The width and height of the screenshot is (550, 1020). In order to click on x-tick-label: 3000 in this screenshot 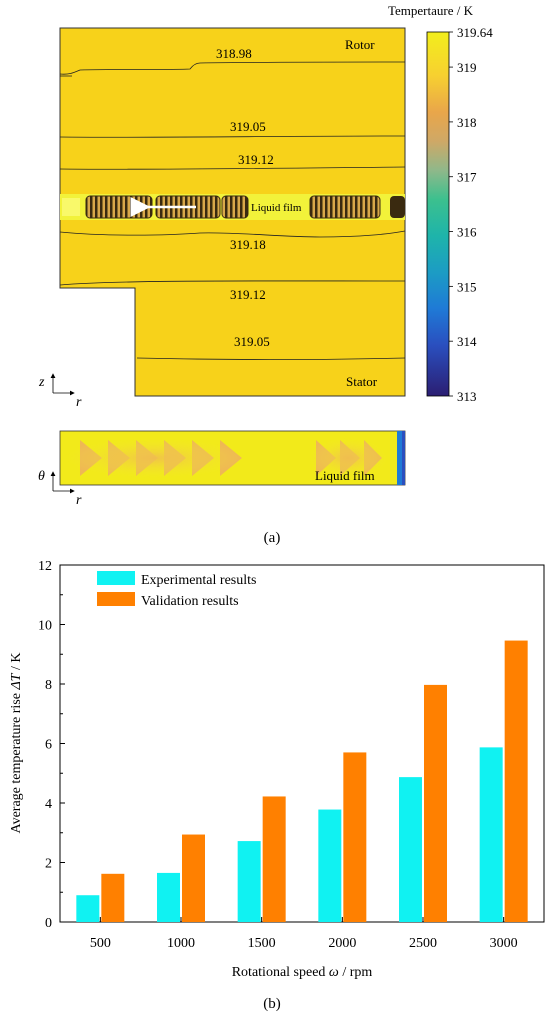, I will do `click(504, 943)`.